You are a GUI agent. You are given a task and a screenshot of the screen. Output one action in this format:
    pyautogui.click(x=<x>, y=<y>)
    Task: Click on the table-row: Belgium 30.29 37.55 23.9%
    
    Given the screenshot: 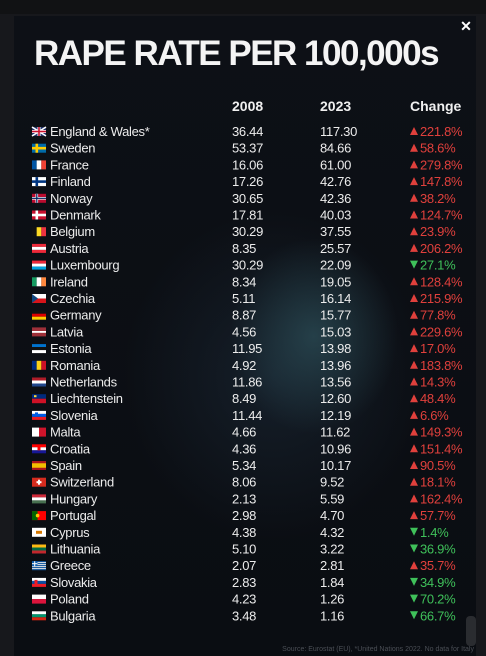 What is the action you would take?
    pyautogui.click(x=244, y=231)
    